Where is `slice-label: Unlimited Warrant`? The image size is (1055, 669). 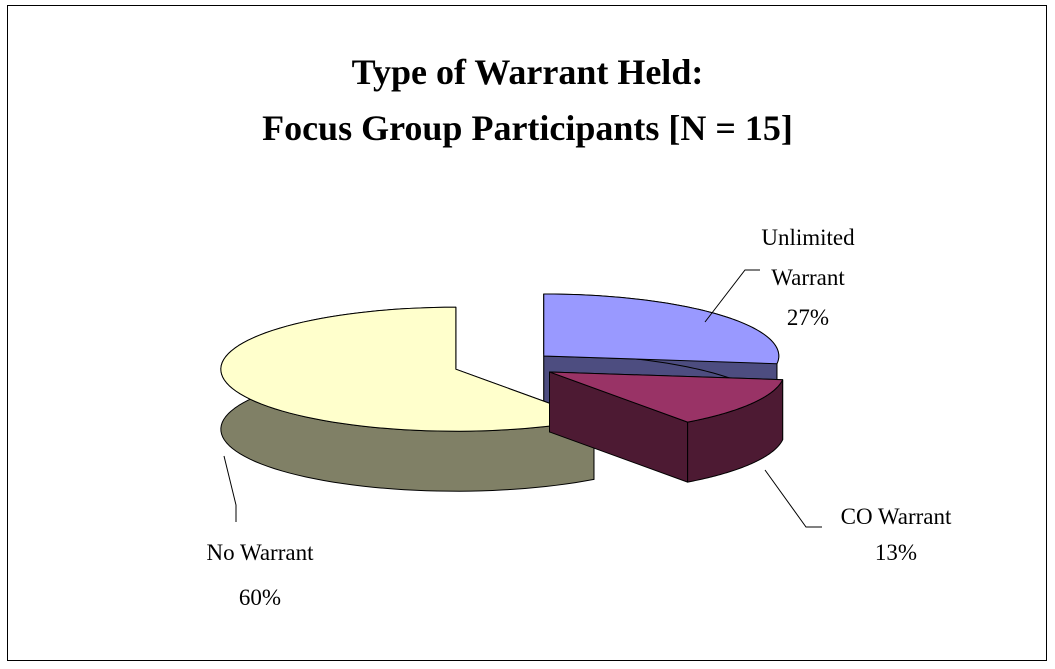
slice-label: Unlimited Warrant is located at coordinates (808, 257).